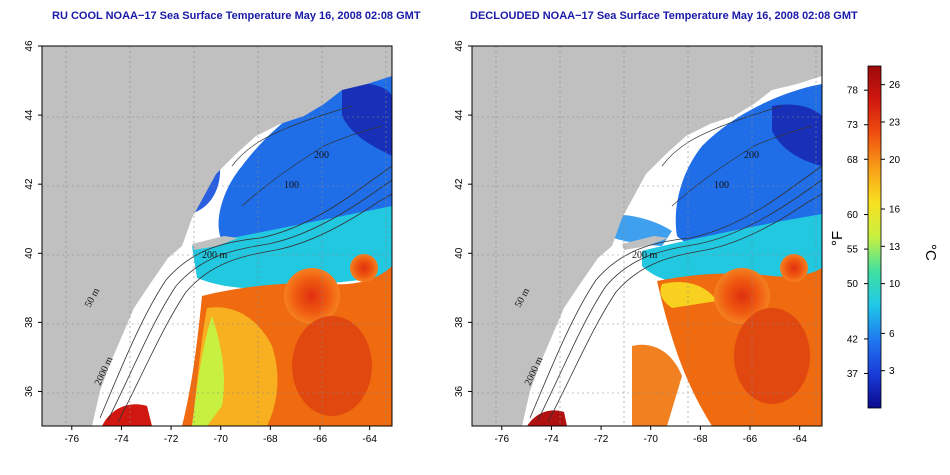 This screenshot has height=475, width=950. What do you see at coordinates (874, 237) in the screenshot?
I see `colorbar-gradient` at bounding box center [874, 237].